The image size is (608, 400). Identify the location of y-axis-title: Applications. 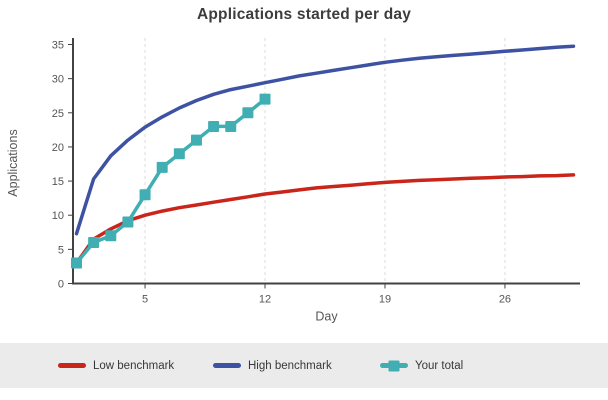
(13, 162).